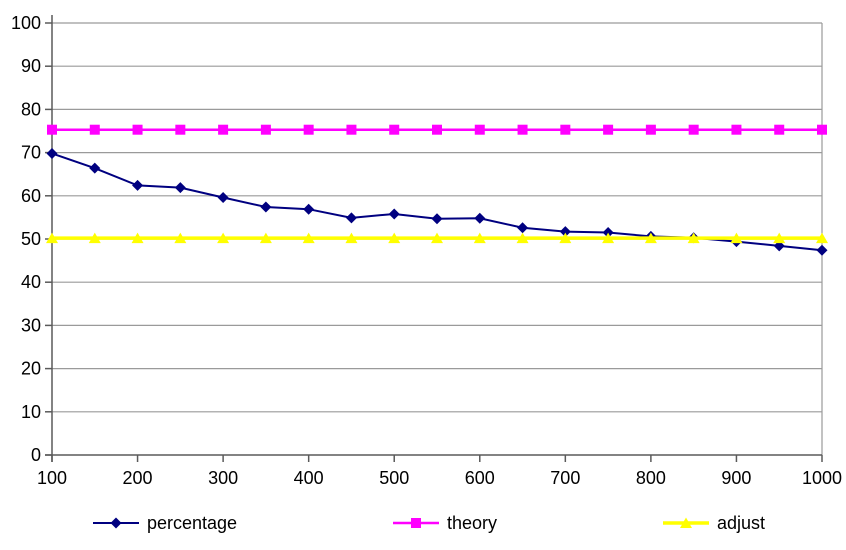  What do you see at coordinates (31, 412) in the screenshot?
I see `y-tick-label: 10` at bounding box center [31, 412].